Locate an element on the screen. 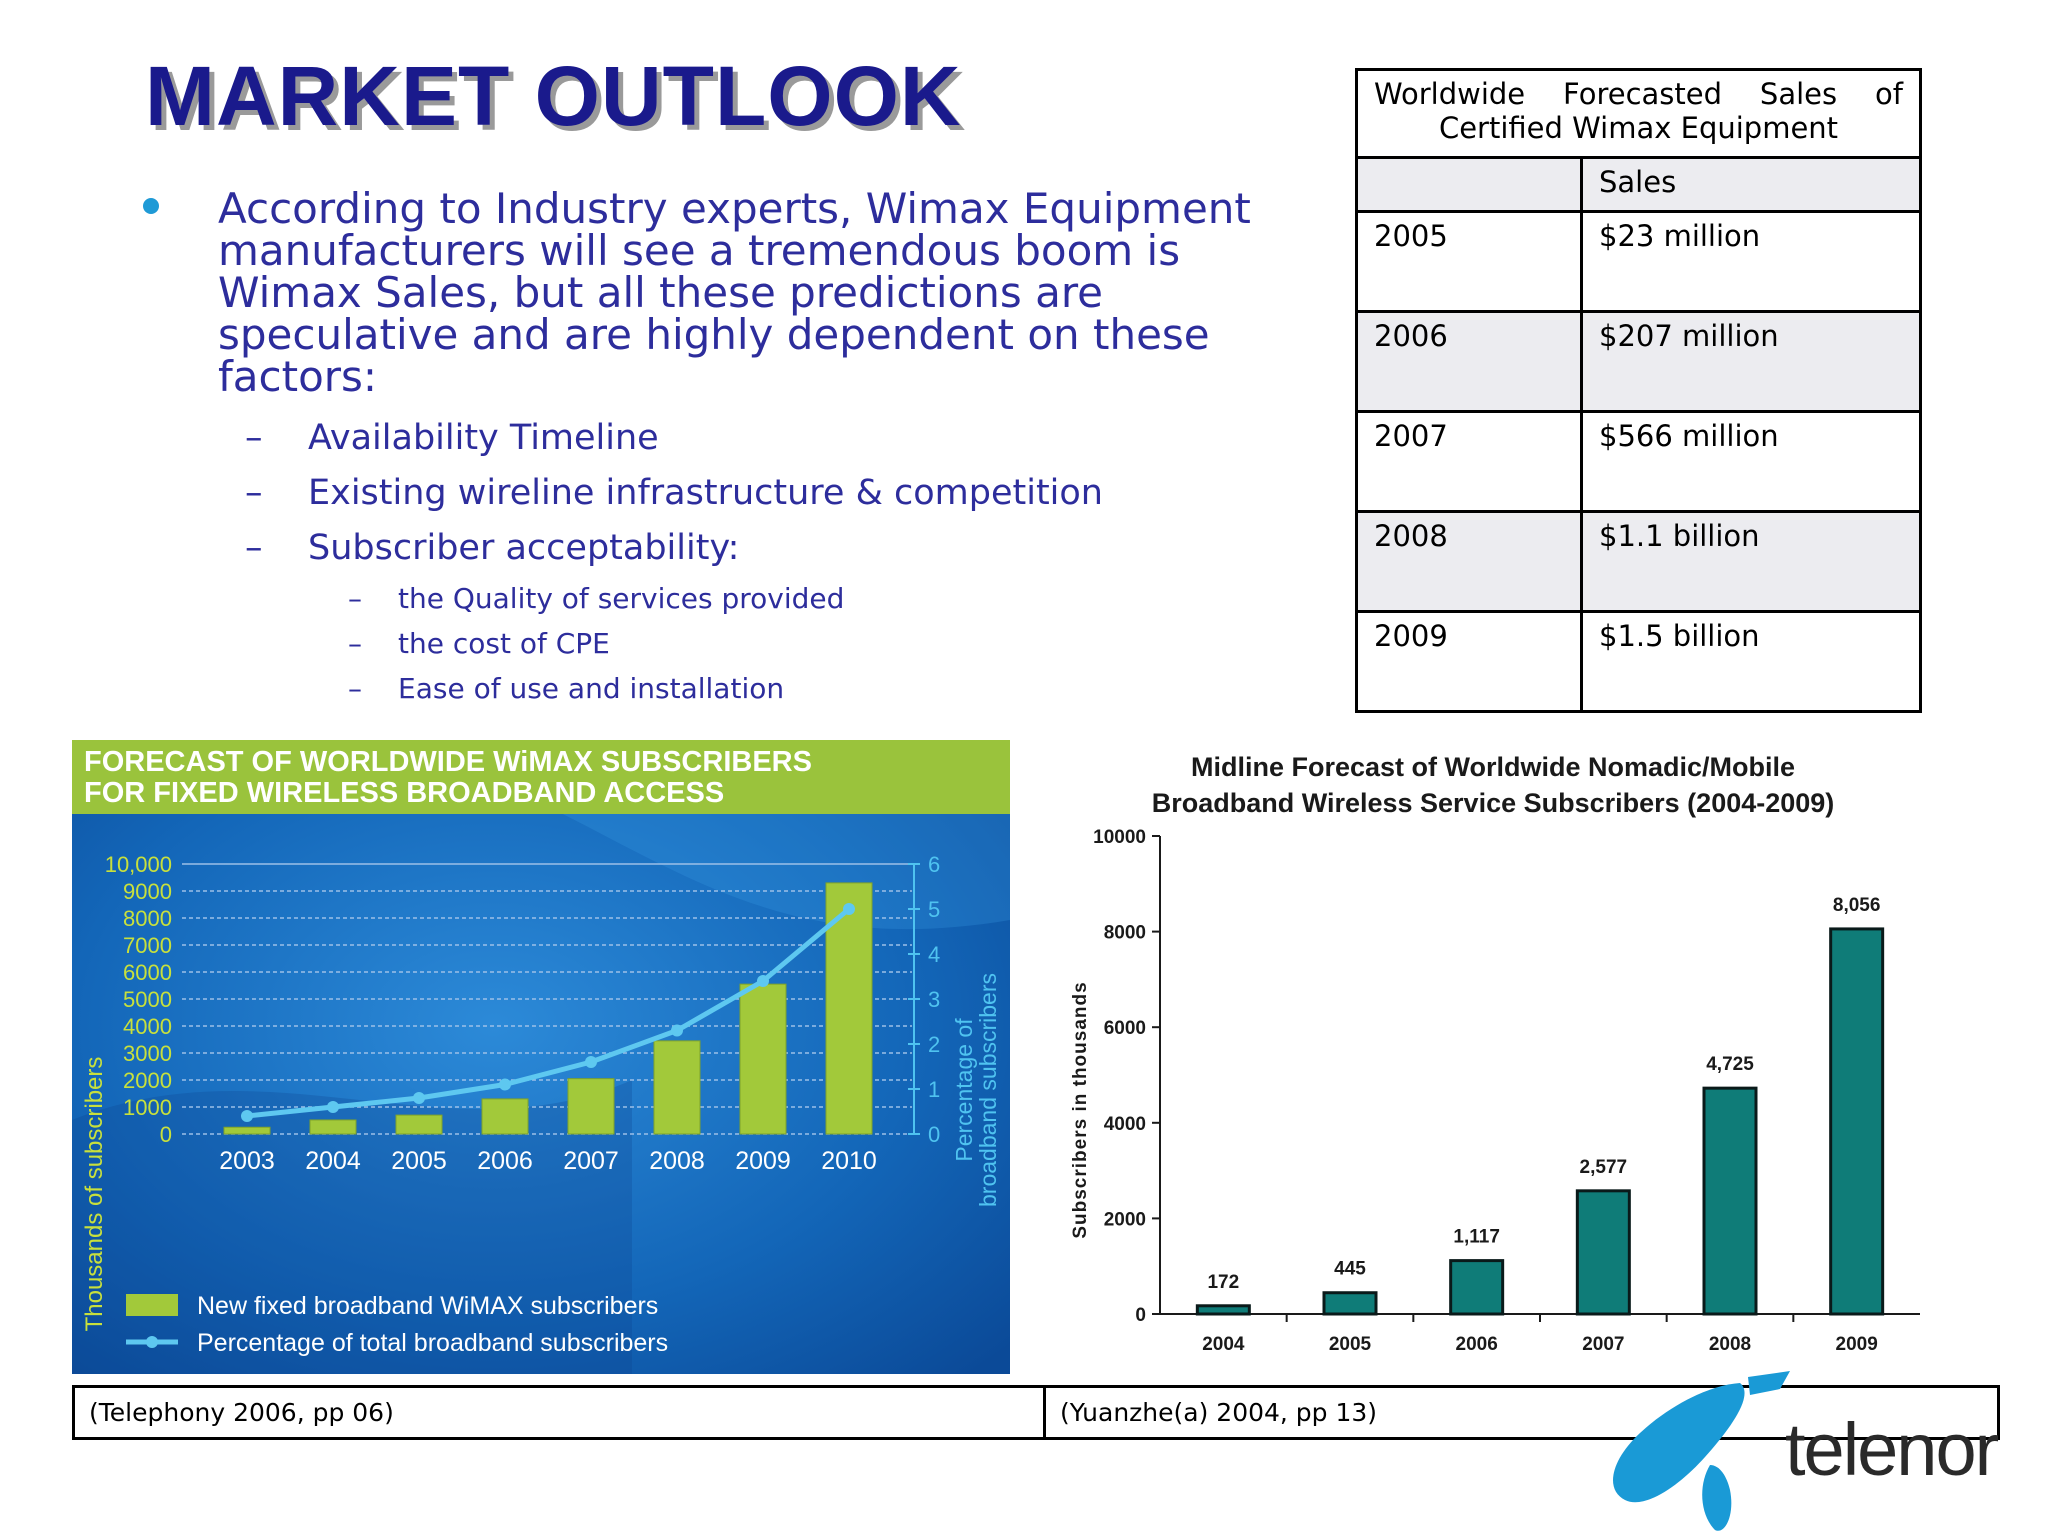  table-row: 2007 $566 million is located at coordinates (1638, 461).